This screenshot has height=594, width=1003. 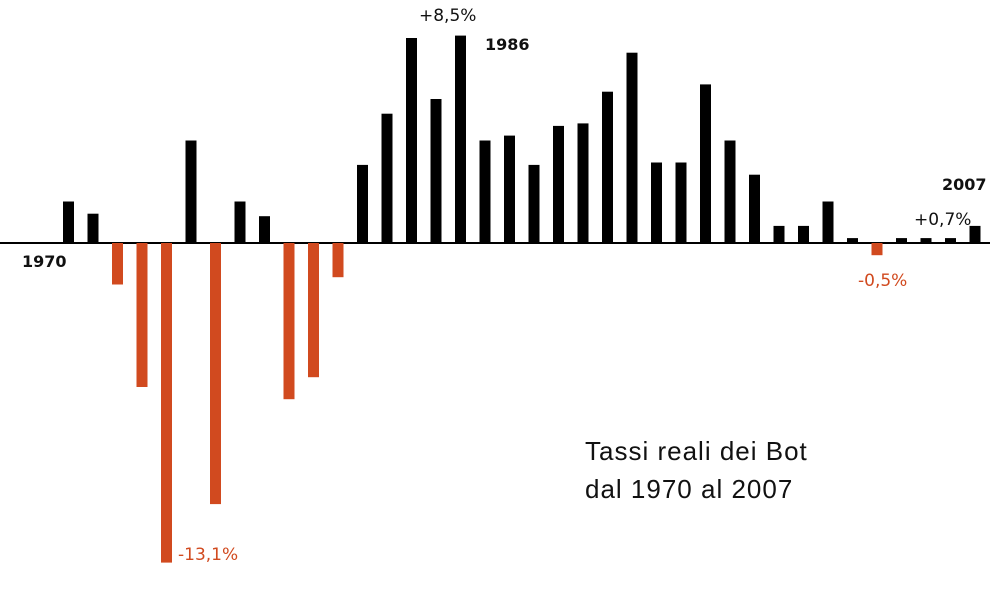 What do you see at coordinates (803, 234) in the screenshot?
I see `bar-2000` at bounding box center [803, 234].